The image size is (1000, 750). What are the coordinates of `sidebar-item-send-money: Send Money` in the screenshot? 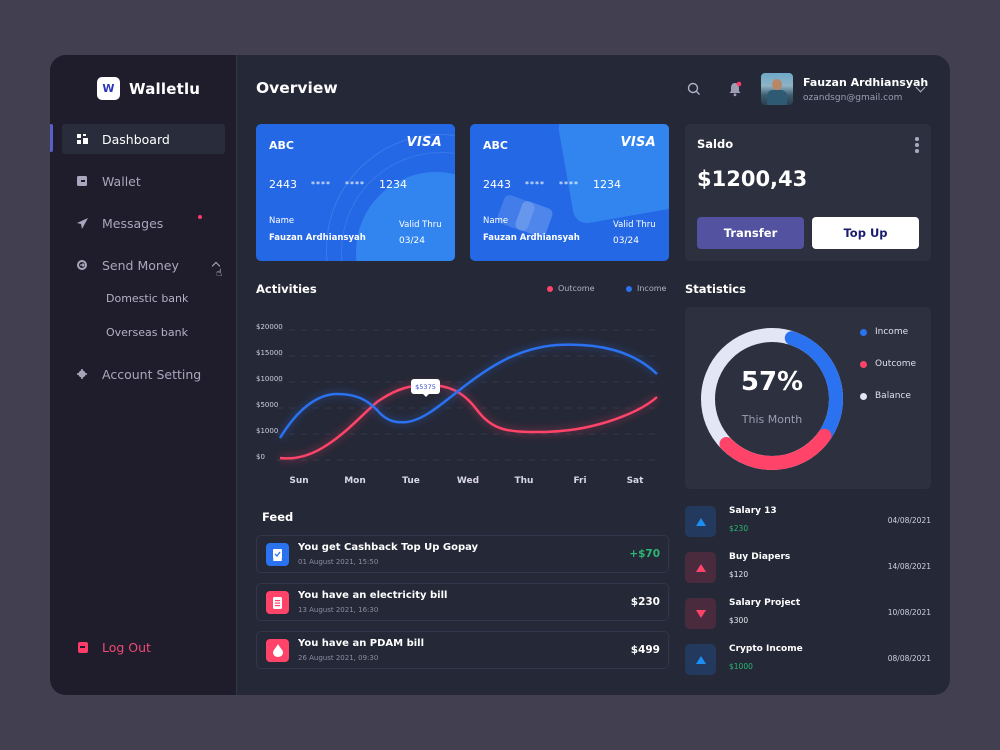 It's located at (143, 265).